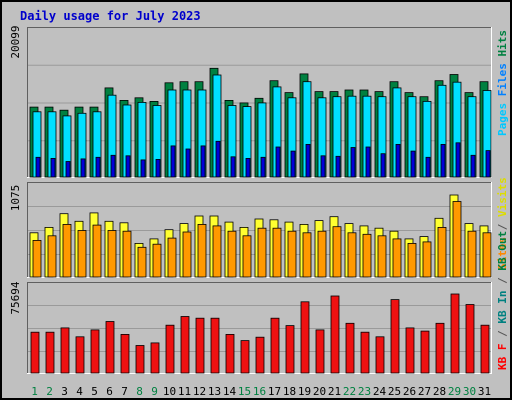  I want to click on day-label-8: 8, so click(139, 391).